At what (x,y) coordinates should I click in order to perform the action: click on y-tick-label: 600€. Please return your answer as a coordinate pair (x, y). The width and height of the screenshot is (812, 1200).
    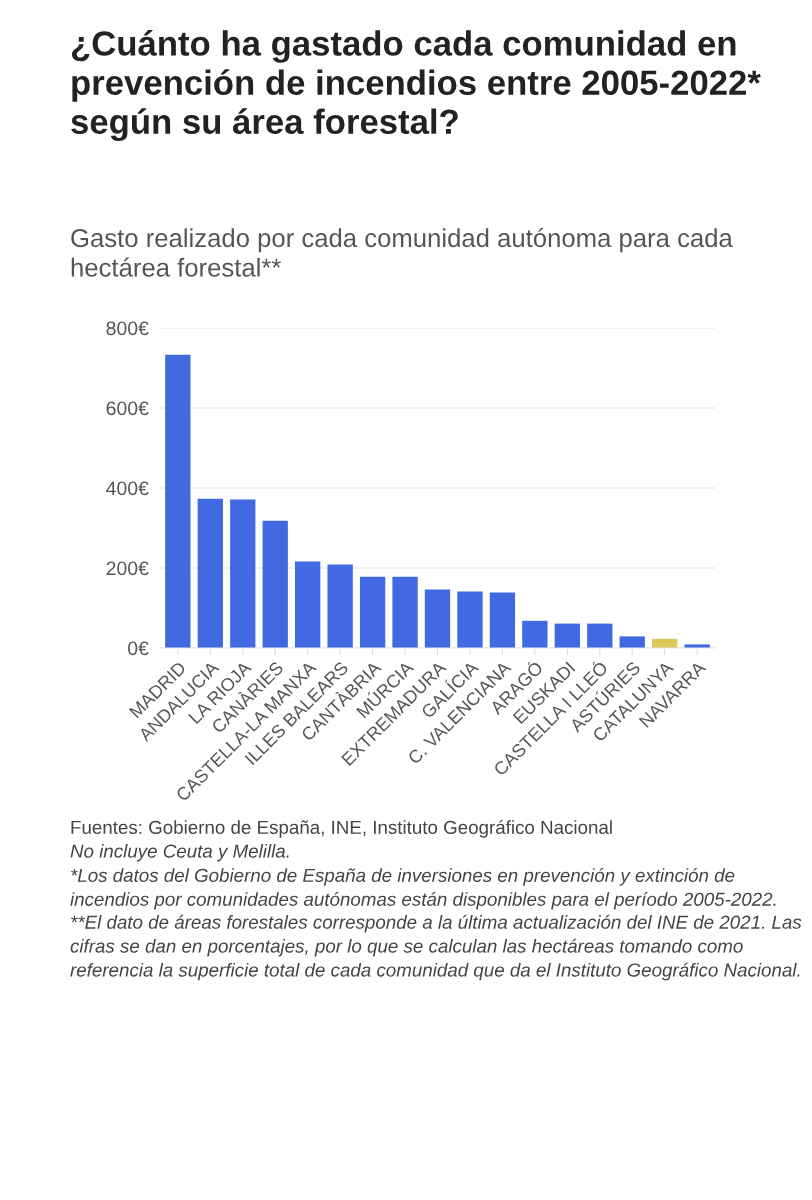
    Looking at the image, I should click on (127, 408).